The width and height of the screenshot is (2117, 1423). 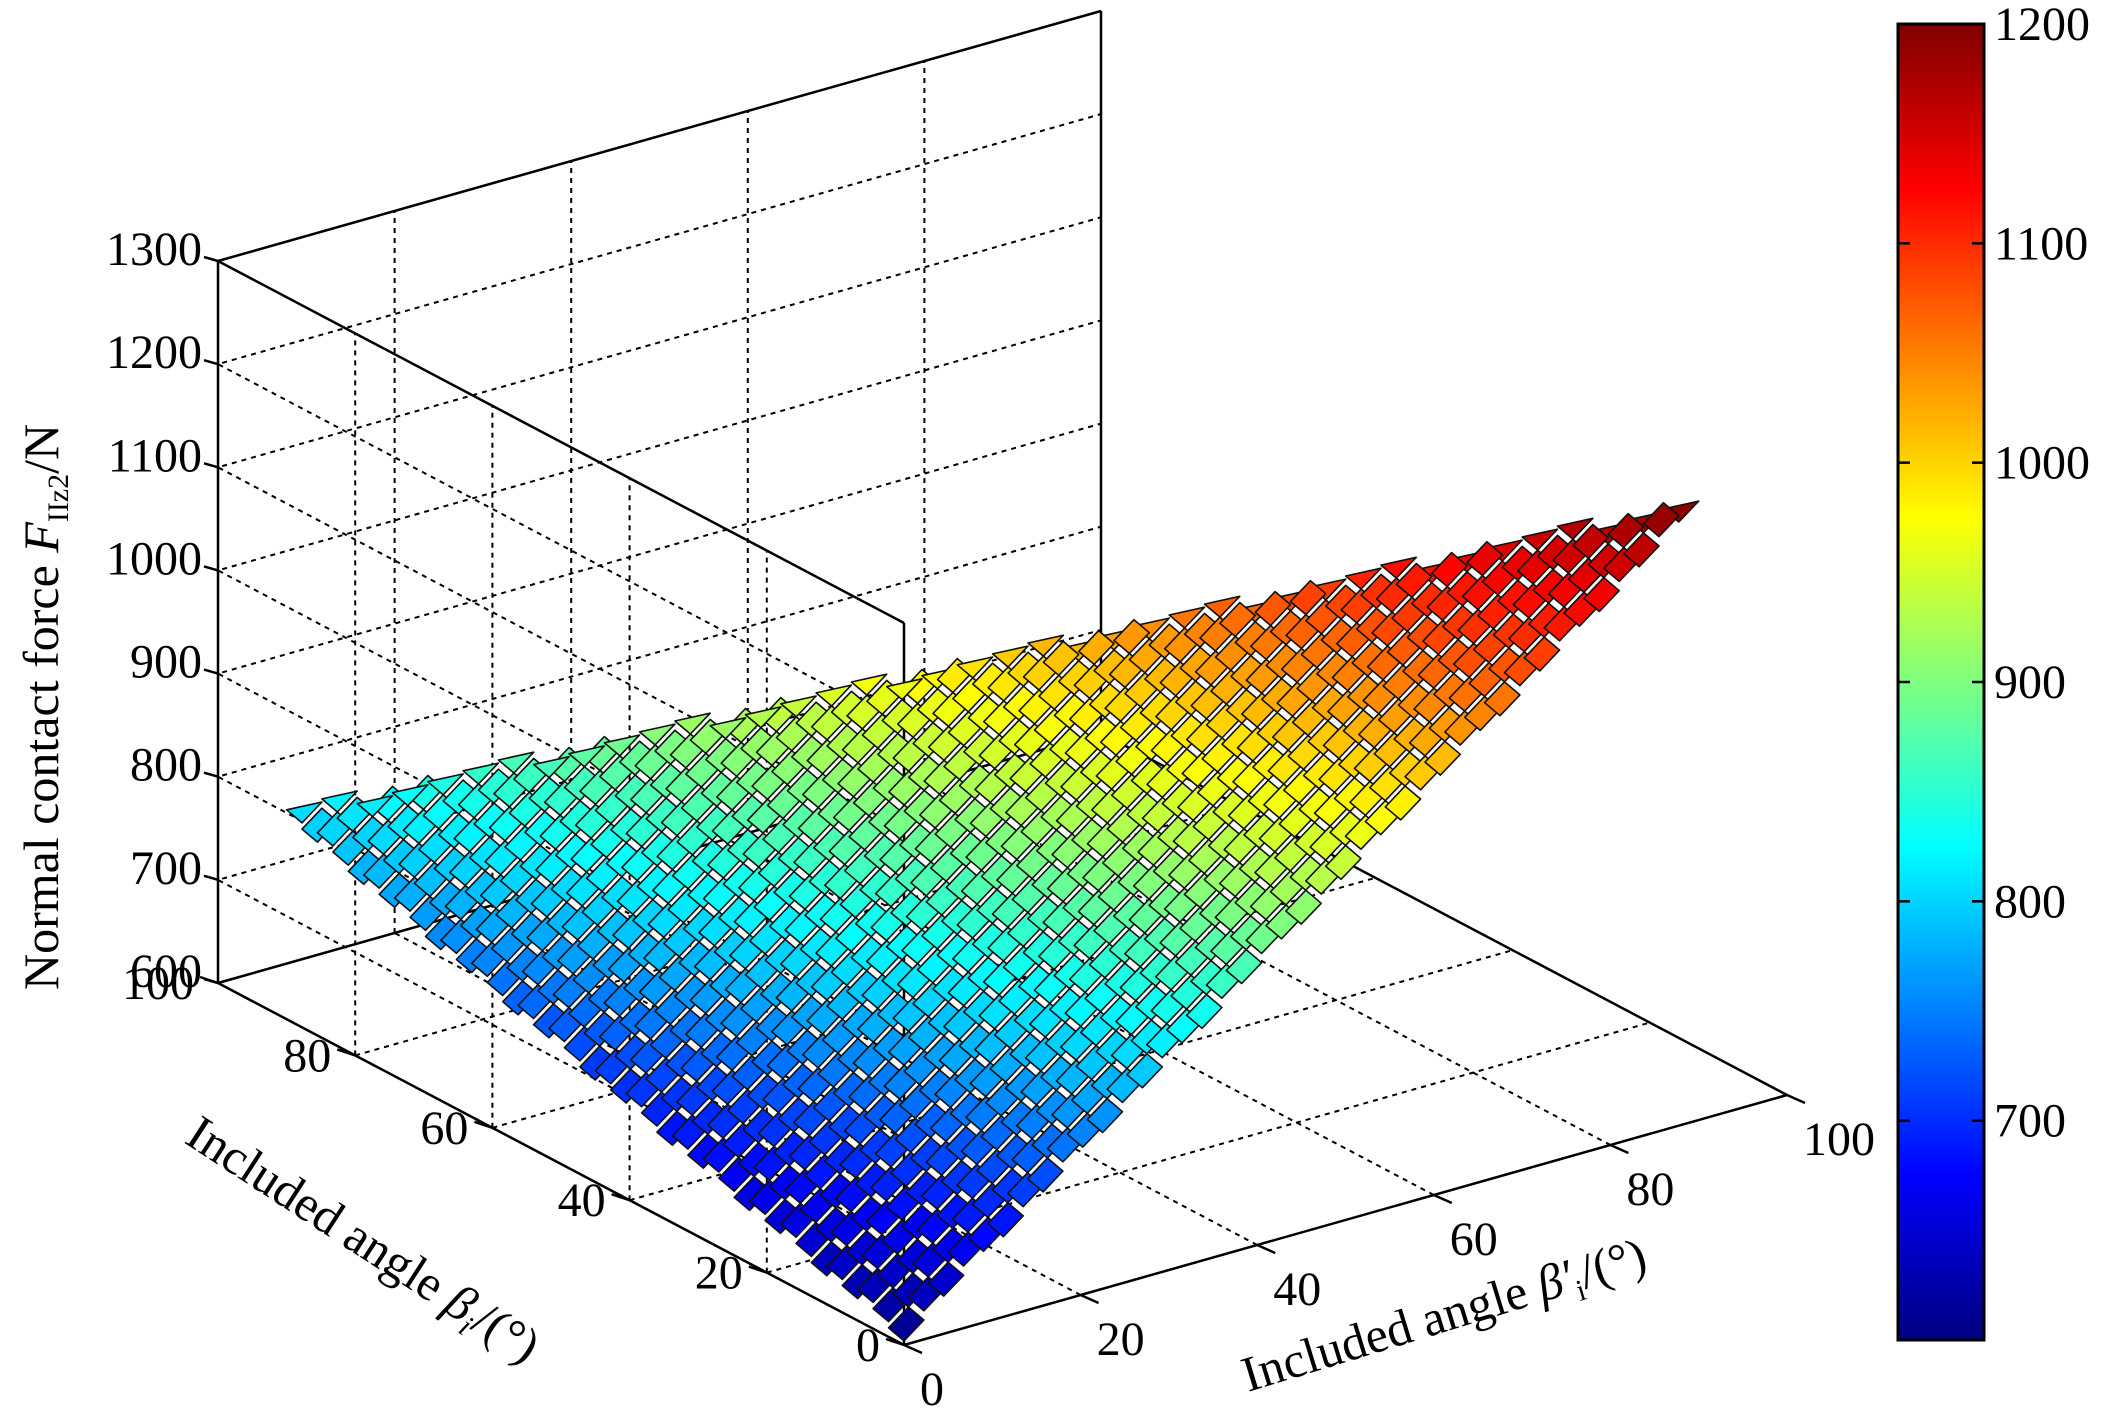 I want to click on x-tick-label: 60, so click(x=444, y=1128).